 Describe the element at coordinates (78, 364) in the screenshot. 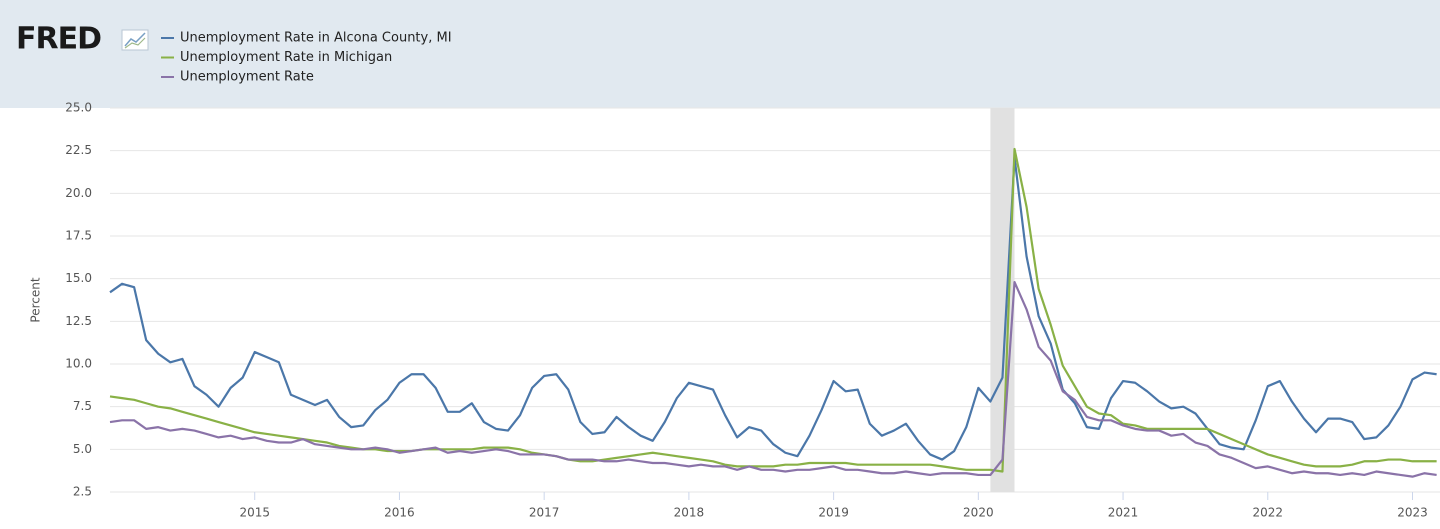

I see `y-tick-label: 10.0` at that location.